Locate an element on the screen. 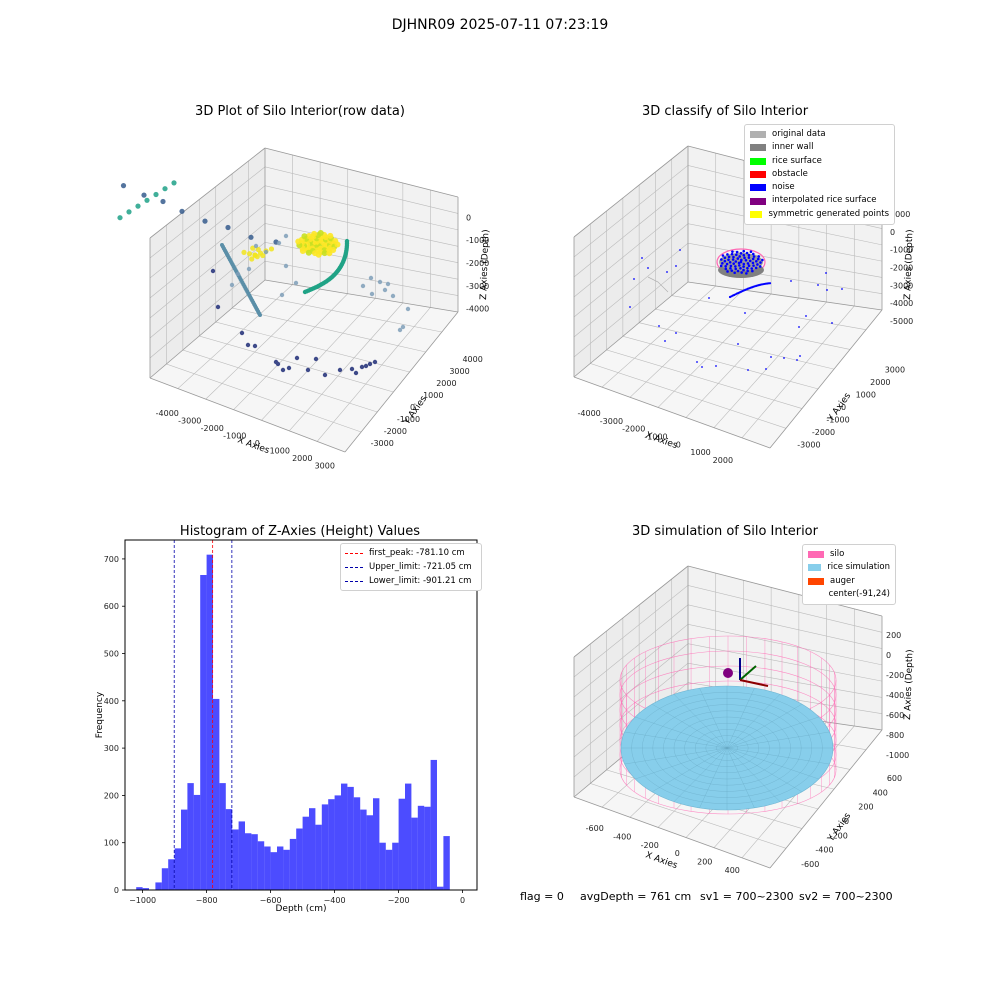 Image resolution: width=1000 pixels, height=1000 pixels. tick-label: -400 is located at coordinates (895, 695).